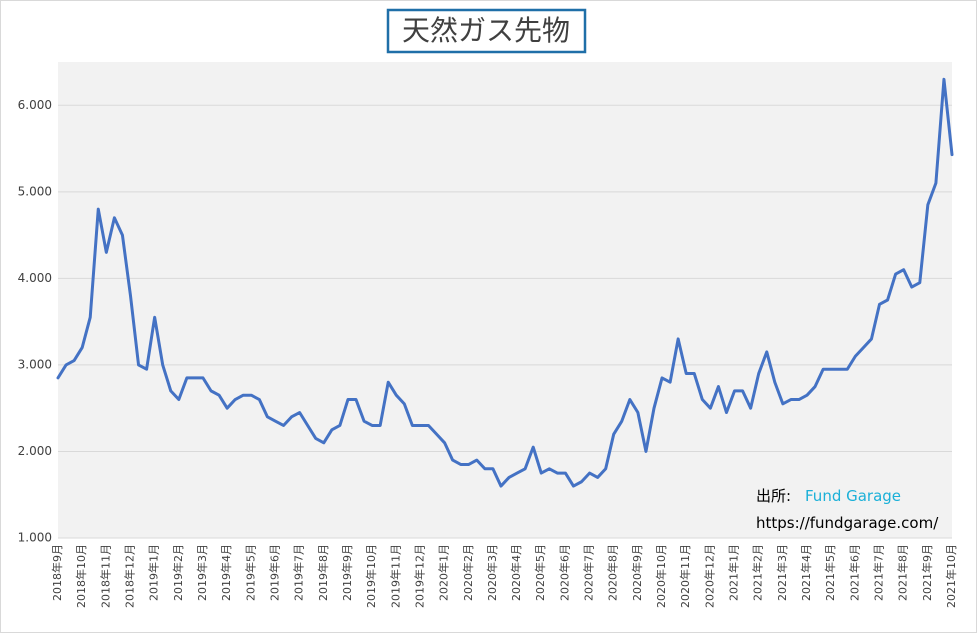 The image size is (977, 637). I want to click on x-tick-label: 2021年3月, so click(782, 572).